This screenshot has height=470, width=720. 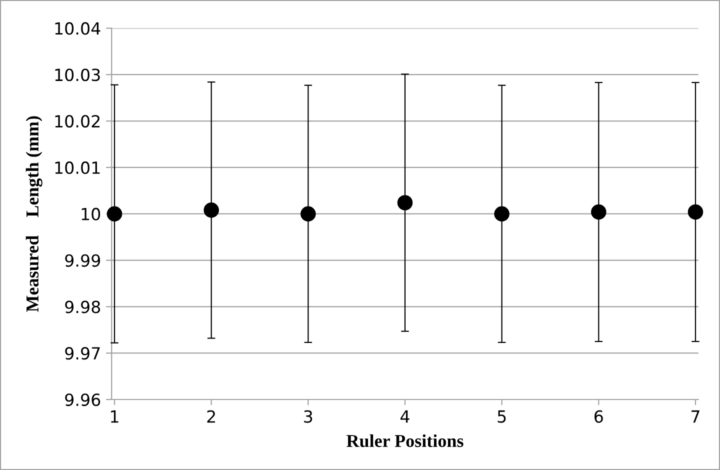 What do you see at coordinates (77, 75) in the screenshot?
I see `y-tick-label: 10.03` at bounding box center [77, 75].